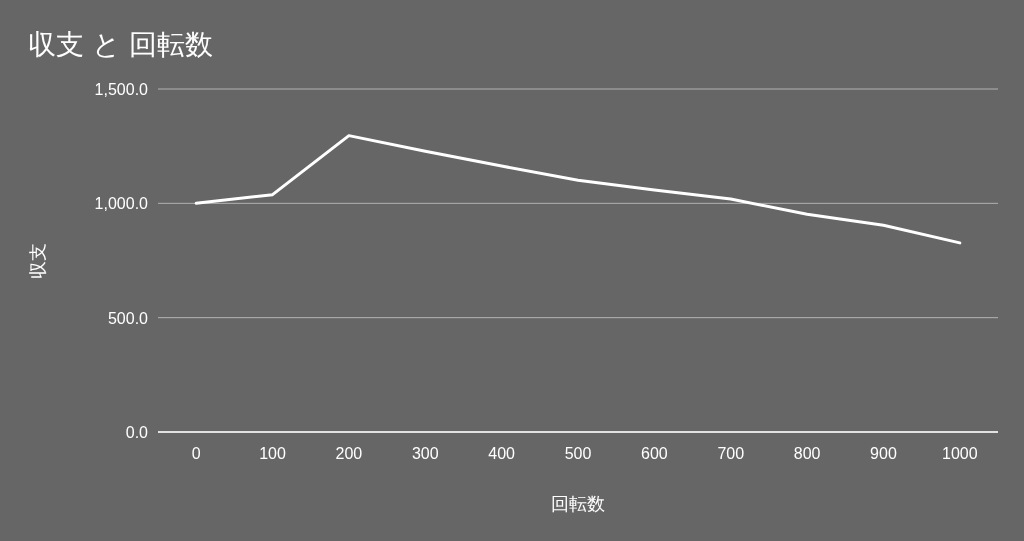  I want to click on x-tick-label: 300, so click(425, 453).